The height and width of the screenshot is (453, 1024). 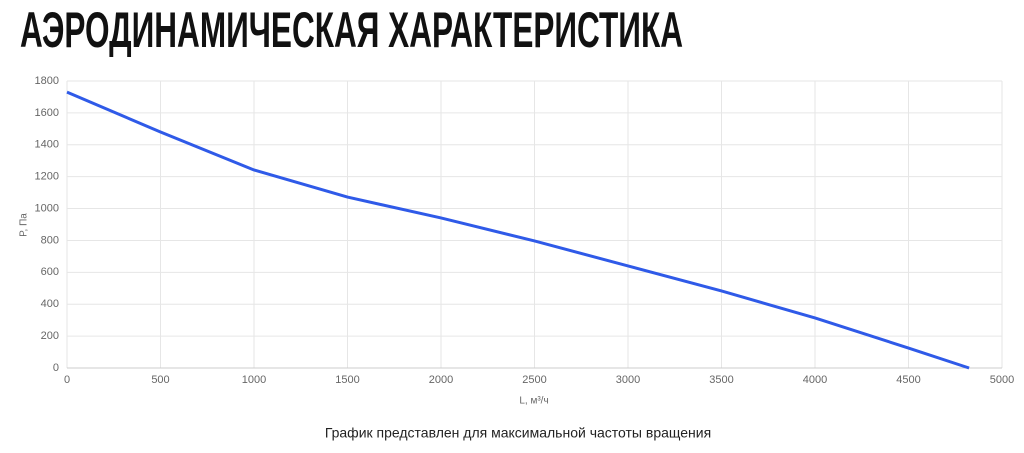 I want to click on y-tick-label: 1600, so click(x=47, y=113).